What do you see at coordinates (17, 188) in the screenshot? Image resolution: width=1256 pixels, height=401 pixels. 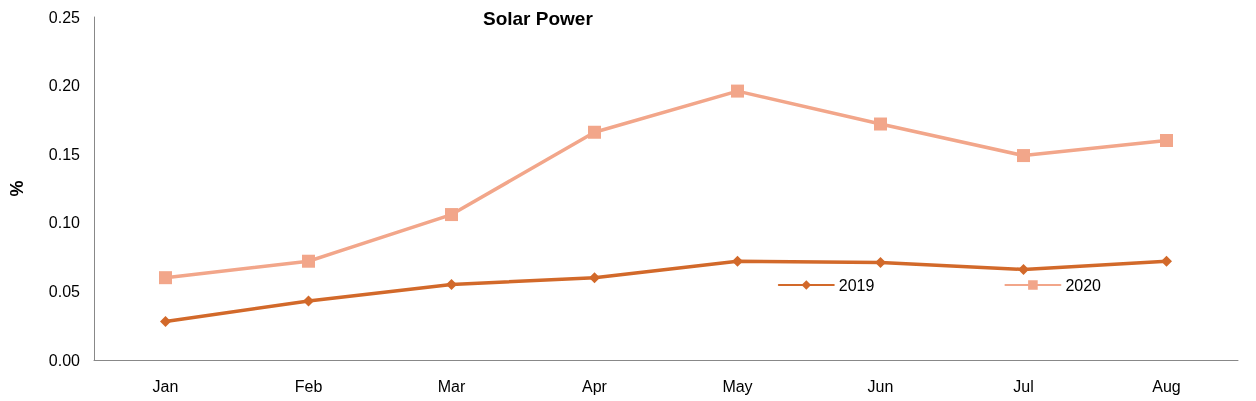 I see `y-axis-title: %` at bounding box center [17, 188].